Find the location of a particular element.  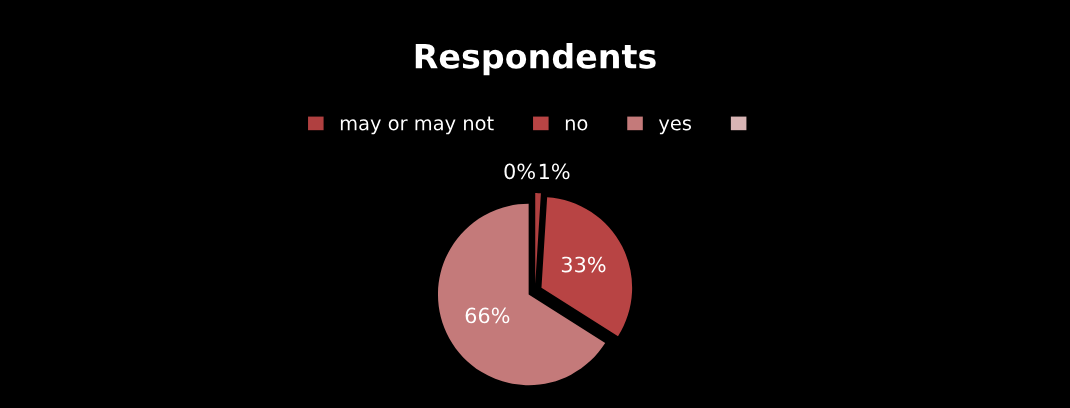

text: 0% is located at coordinates (519, 171).